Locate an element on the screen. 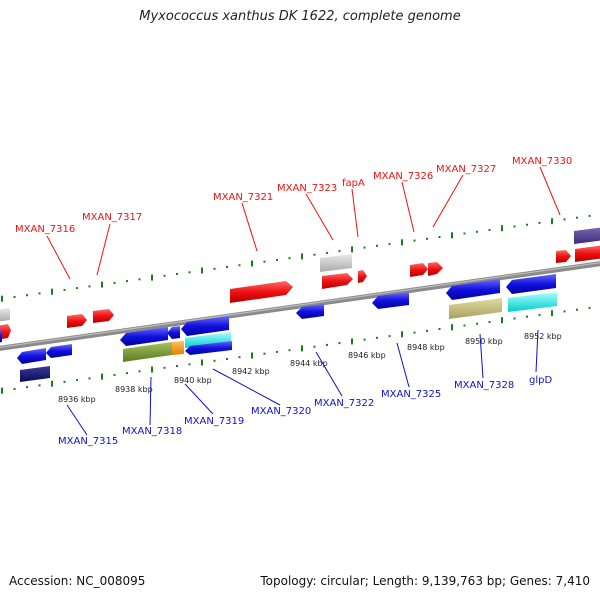 The width and height of the screenshot is (600, 600). label-mxan-7317: MXAN_7317 is located at coordinates (112, 217).